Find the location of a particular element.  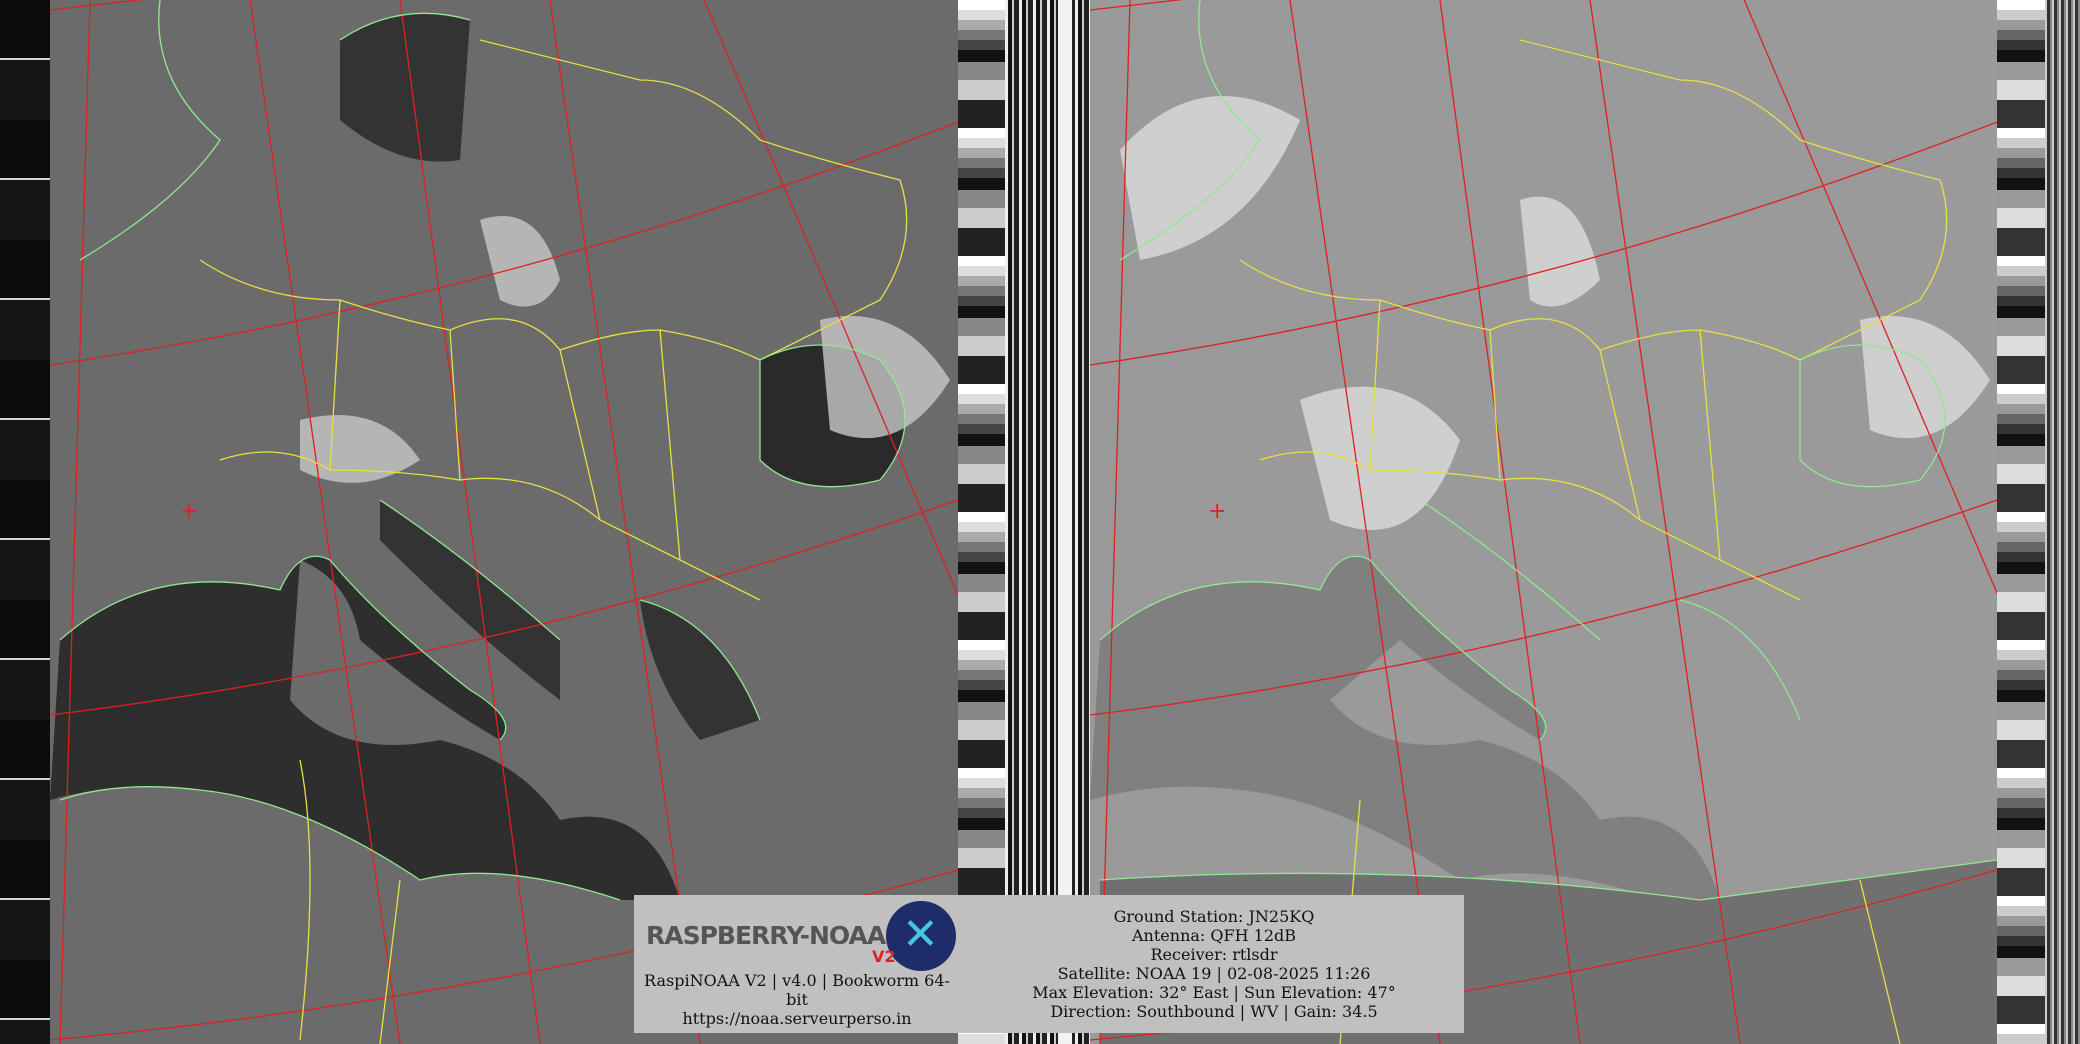

ground-station: Ground Station: JN25KQ is located at coordinates (1214, 916).